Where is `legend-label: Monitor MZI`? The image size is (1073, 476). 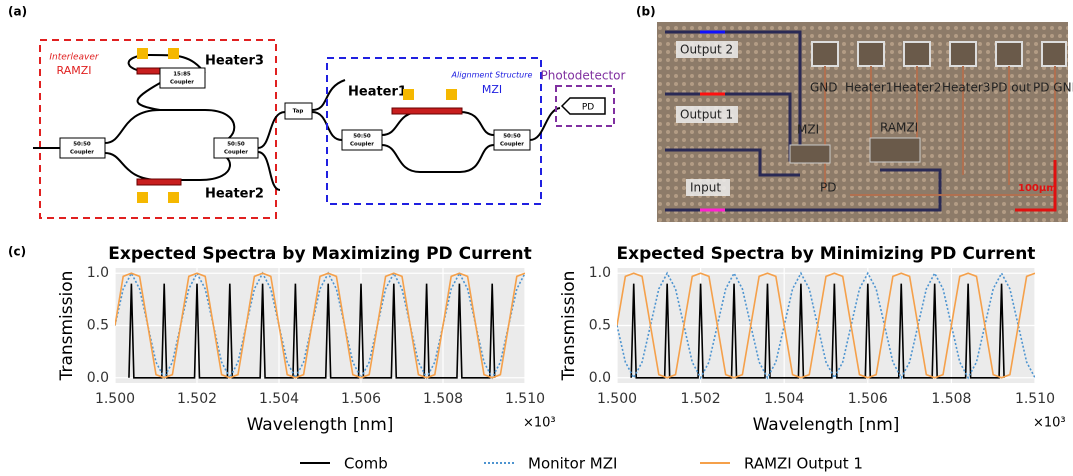 legend-label: Monitor MZI is located at coordinates (572, 464).